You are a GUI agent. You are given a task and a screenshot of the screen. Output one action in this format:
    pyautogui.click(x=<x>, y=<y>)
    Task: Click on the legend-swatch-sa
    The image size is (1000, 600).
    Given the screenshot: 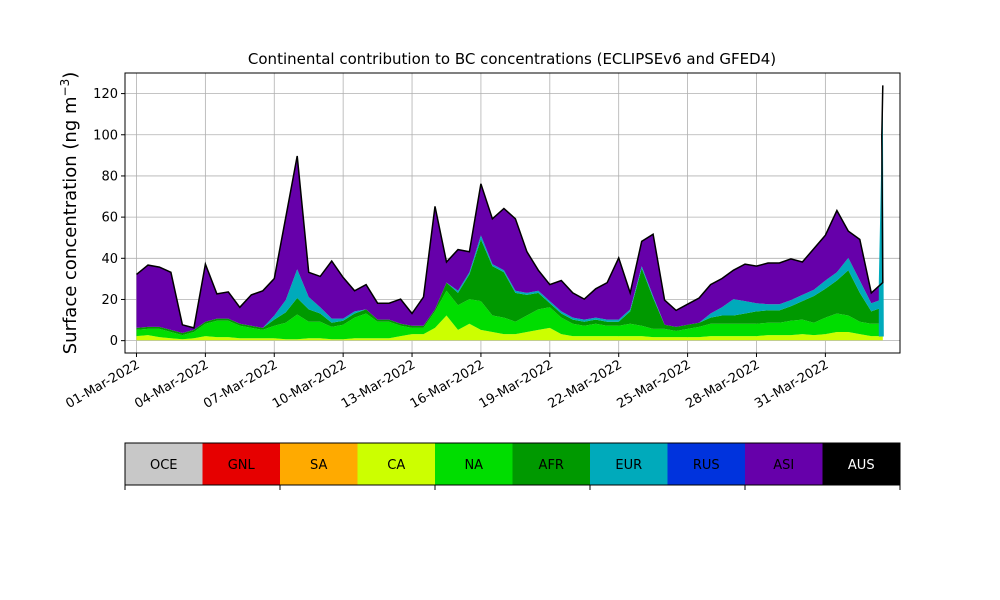 What is the action you would take?
    pyautogui.click(x=319, y=464)
    